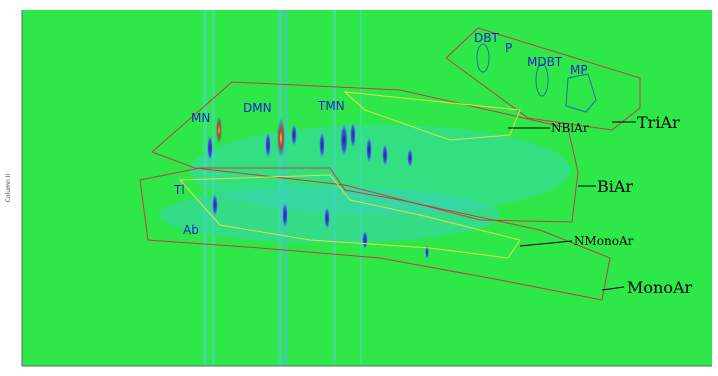 The image size is (718, 376). What do you see at coordinates (179, 190) in the screenshot?
I see `compound-label: Tl` at bounding box center [179, 190].